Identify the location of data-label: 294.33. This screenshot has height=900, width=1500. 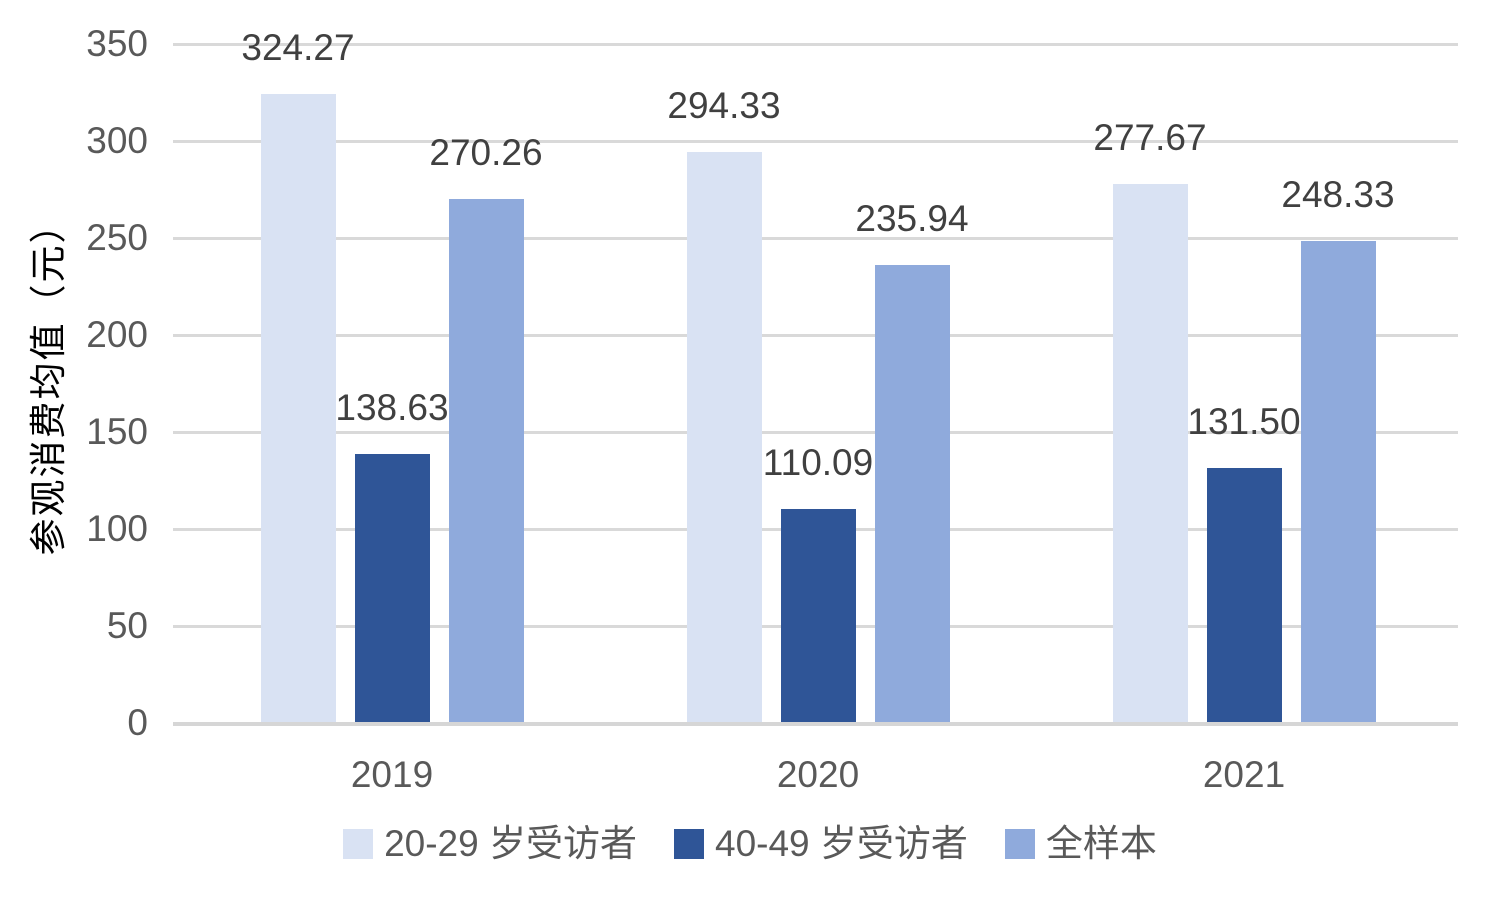
(724, 105).